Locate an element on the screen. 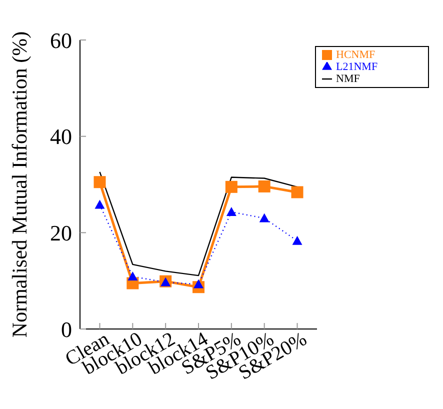 This screenshot has height=409, width=443. legend-label: NMF is located at coordinates (348, 79).